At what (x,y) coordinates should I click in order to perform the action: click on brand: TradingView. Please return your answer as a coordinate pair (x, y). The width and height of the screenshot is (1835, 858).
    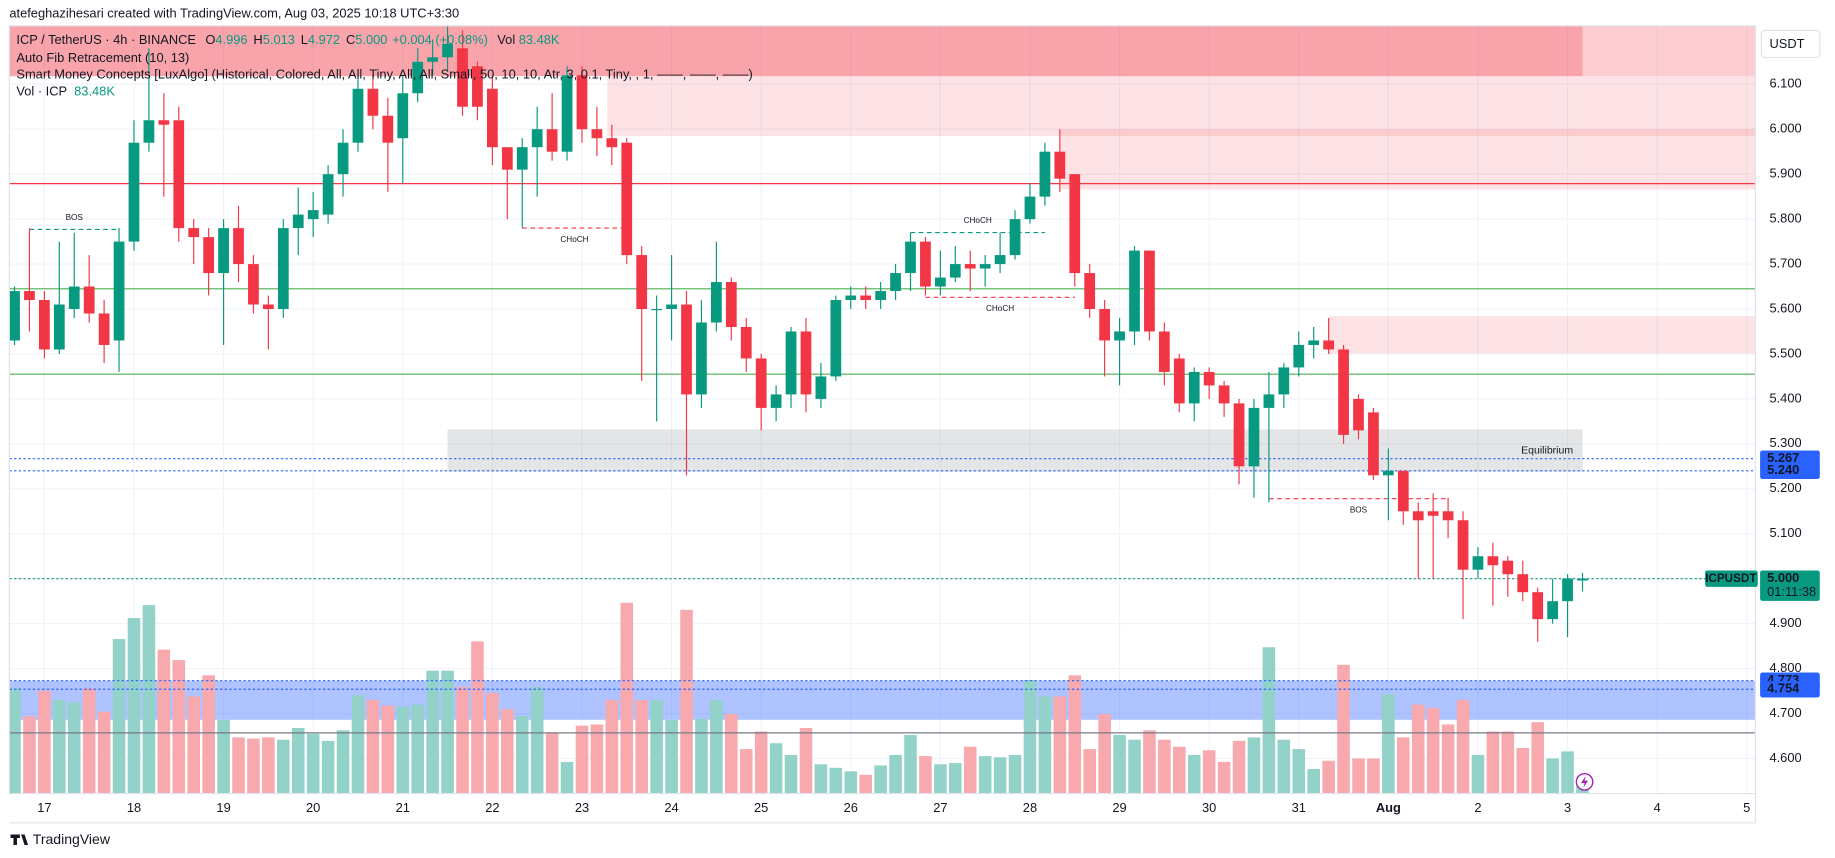
    Looking at the image, I should click on (72, 839).